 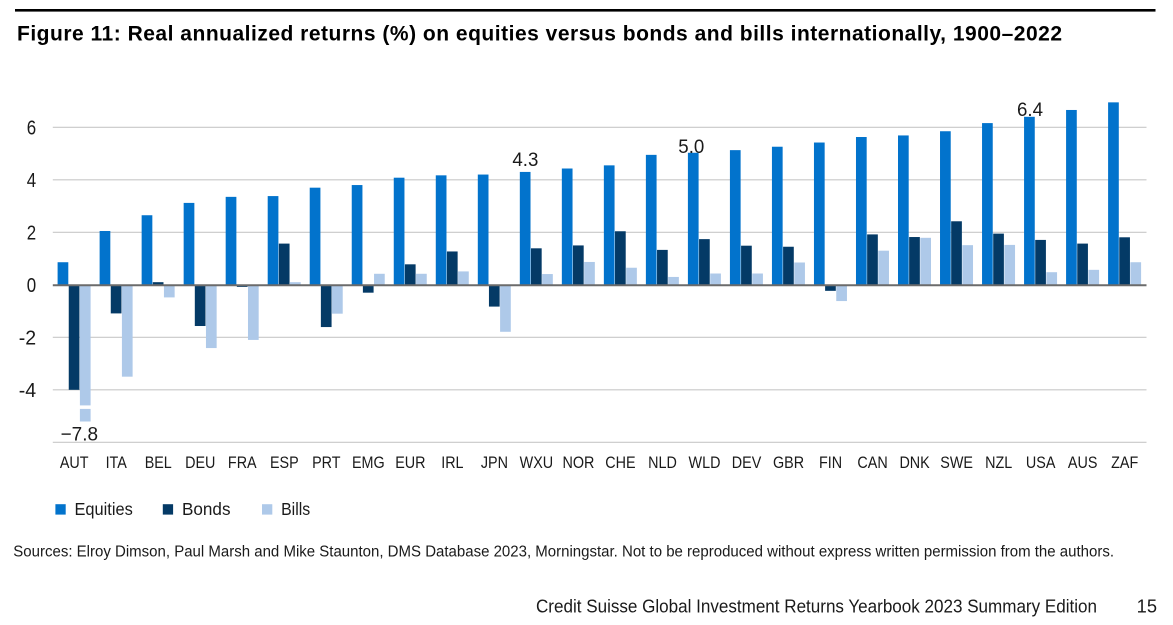 What do you see at coordinates (452, 462) in the screenshot?
I see `svg-text: IRL` at bounding box center [452, 462].